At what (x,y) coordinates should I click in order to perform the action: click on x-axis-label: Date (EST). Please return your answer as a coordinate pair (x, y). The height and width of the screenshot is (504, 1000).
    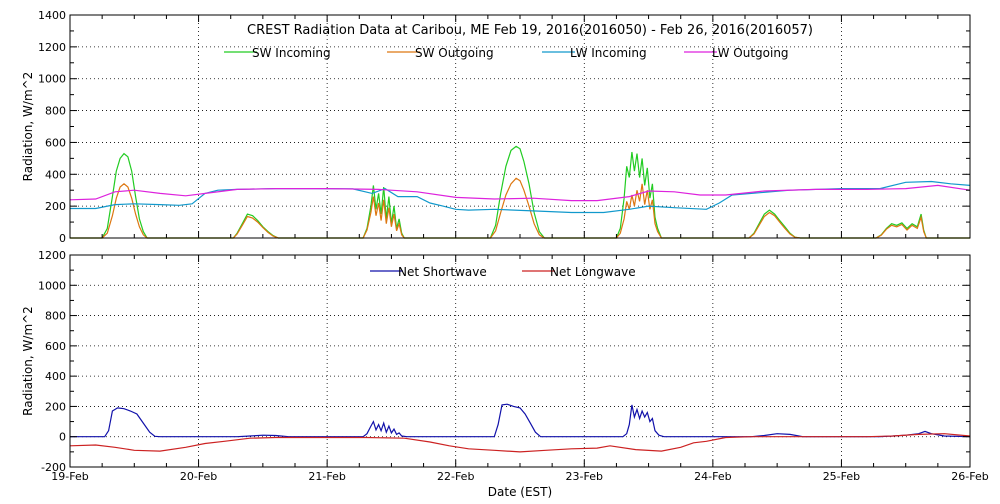
    Looking at the image, I should click on (520, 492).